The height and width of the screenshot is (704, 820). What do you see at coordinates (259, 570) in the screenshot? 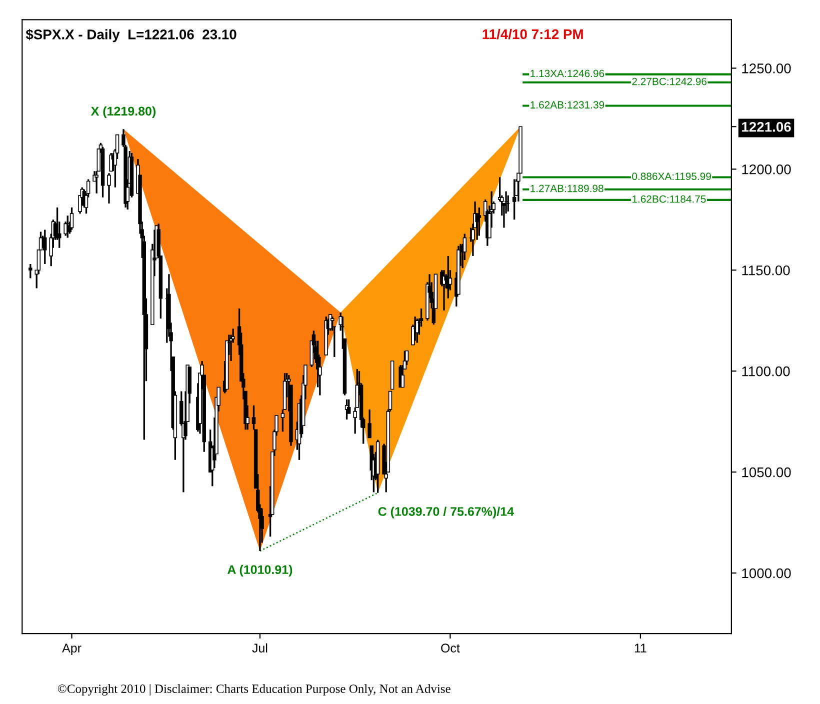
I see `annotation: A (1010.91)` at bounding box center [259, 570].